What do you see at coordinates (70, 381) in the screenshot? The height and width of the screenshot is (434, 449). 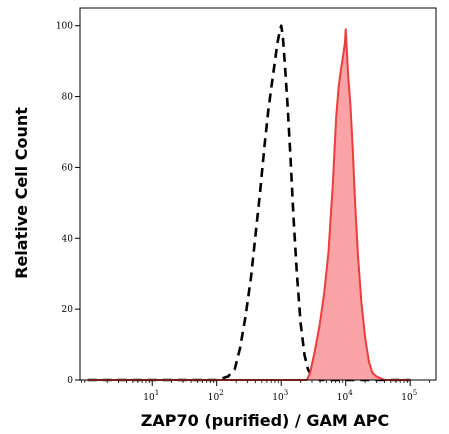 I see `y-tick-label-0: 0` at bounding box center [70, 381].